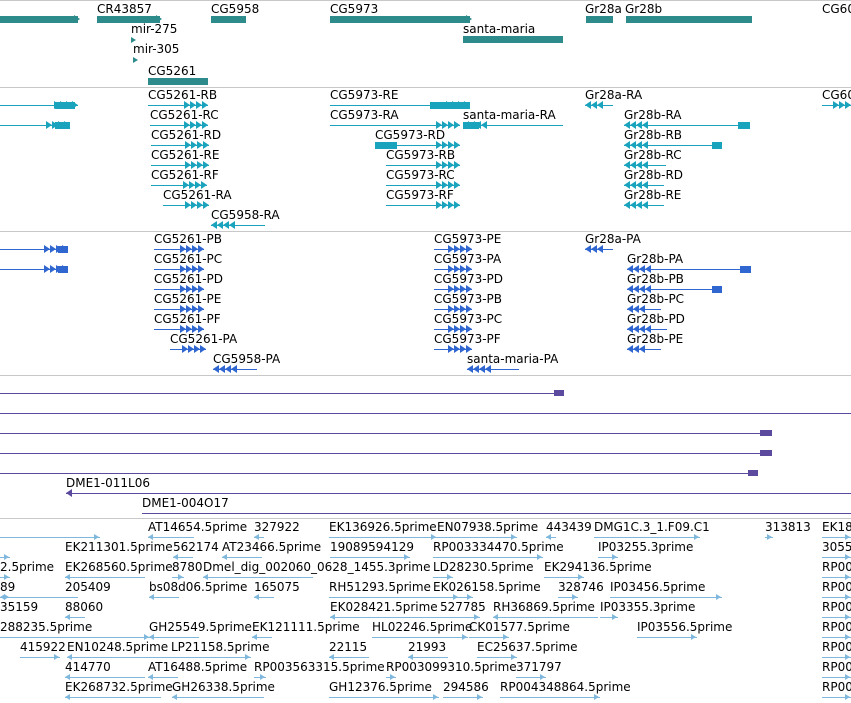 The height and width of the screenshot is (703, 851). Describe the element at coordinates (656, 299) in the screenshot. I see `feature-label: Gr28b-PC` at that location.